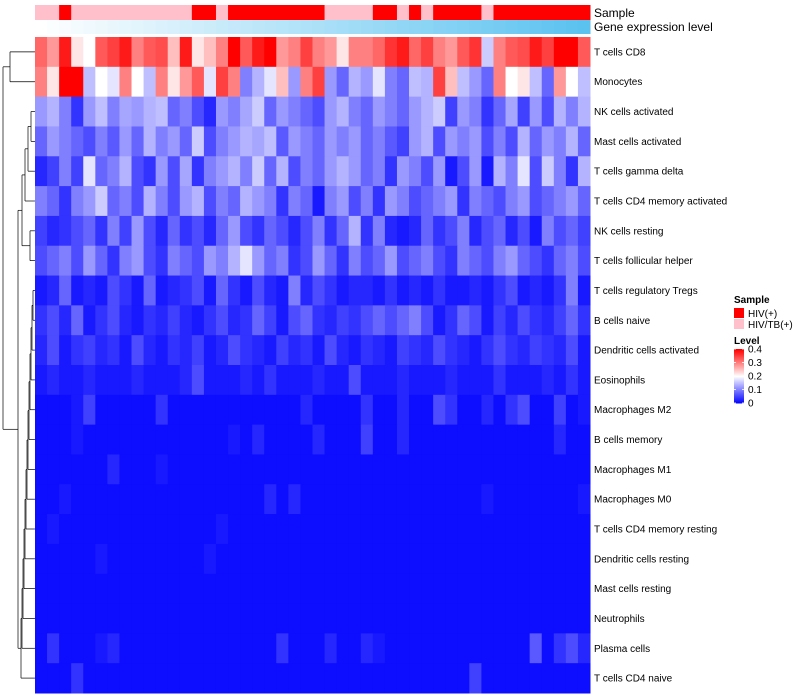  What do you see at coordinates (755, 377) in the screenshot?
I see `legend-tick-label: 0.2` at bounding box center [755, 377].